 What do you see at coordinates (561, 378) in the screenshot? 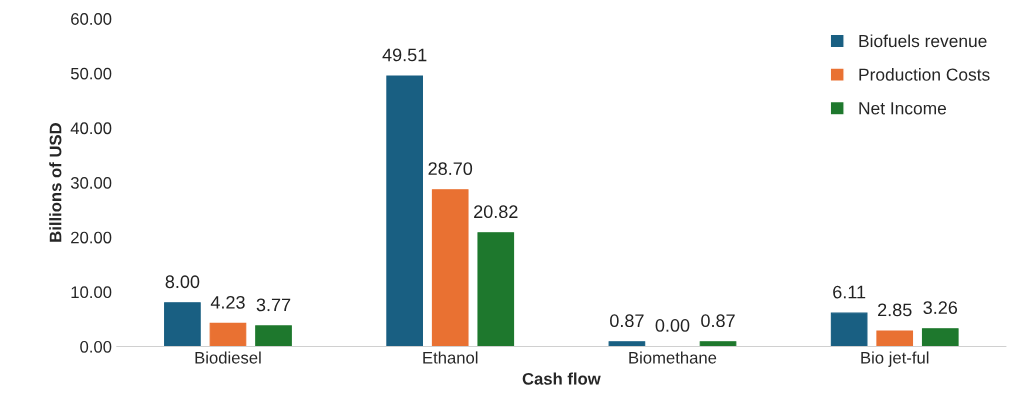
I see `x-axis-title: Cash flow` at bounding box center [561, 378].